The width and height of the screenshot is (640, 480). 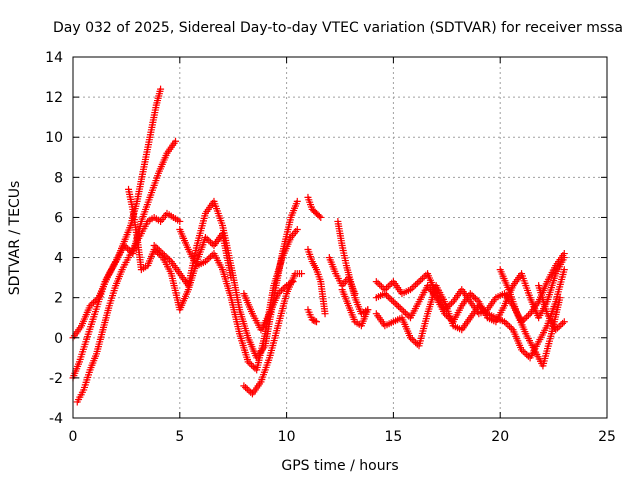 I want to click on x-tick-label: 20, so click(x=500, y=437).